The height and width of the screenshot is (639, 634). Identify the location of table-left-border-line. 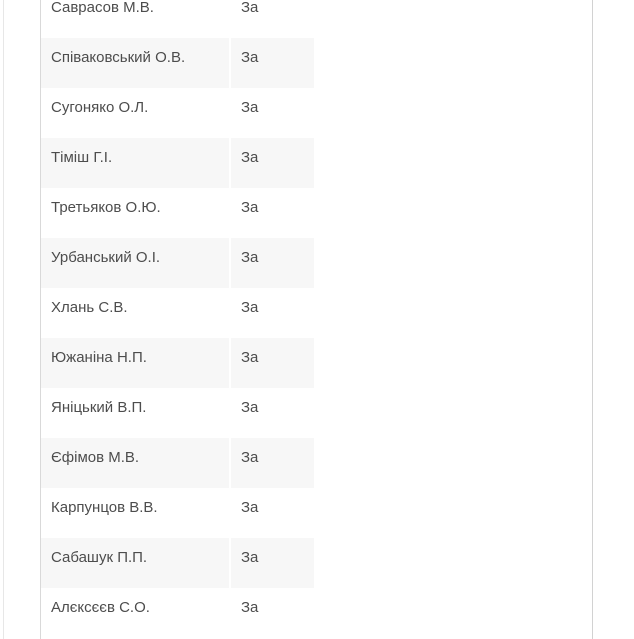
(40, 319).